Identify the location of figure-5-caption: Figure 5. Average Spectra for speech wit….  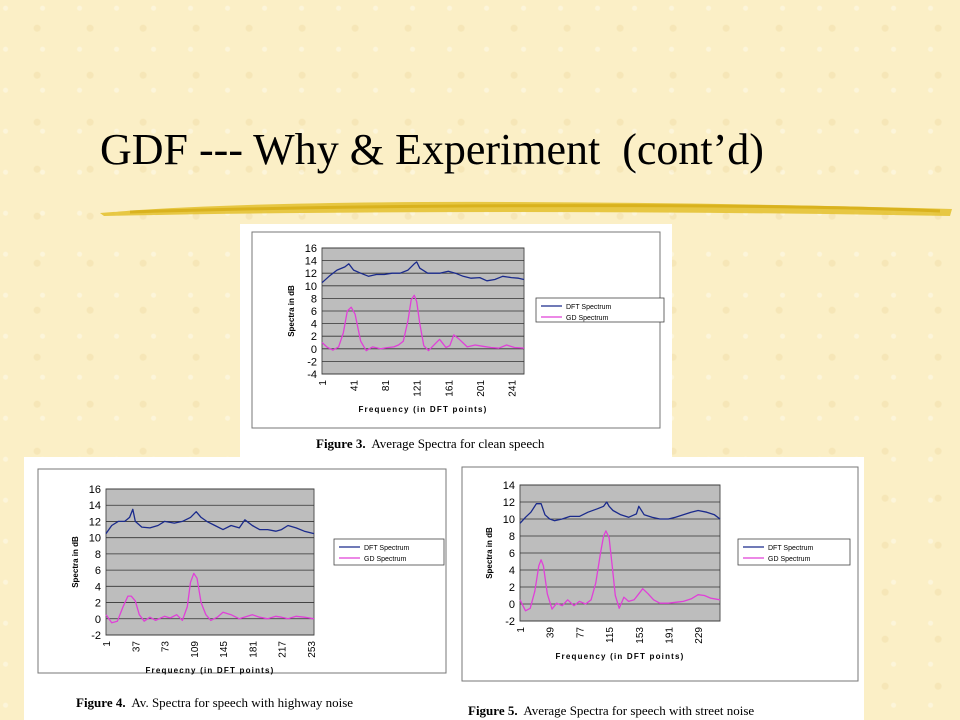
(611, 711).